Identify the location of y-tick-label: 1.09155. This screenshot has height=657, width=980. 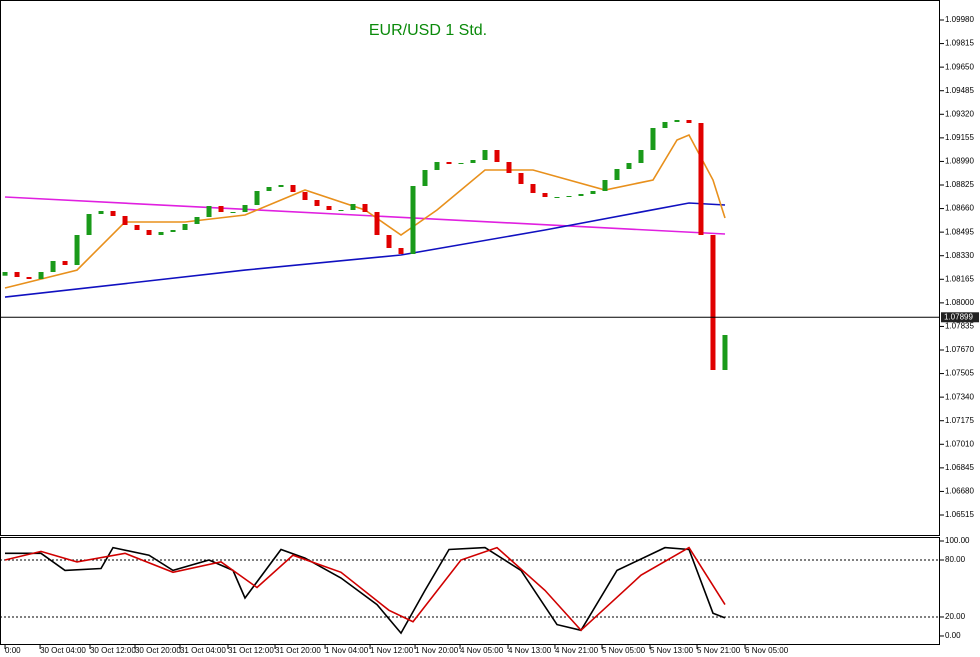
(959, 137).